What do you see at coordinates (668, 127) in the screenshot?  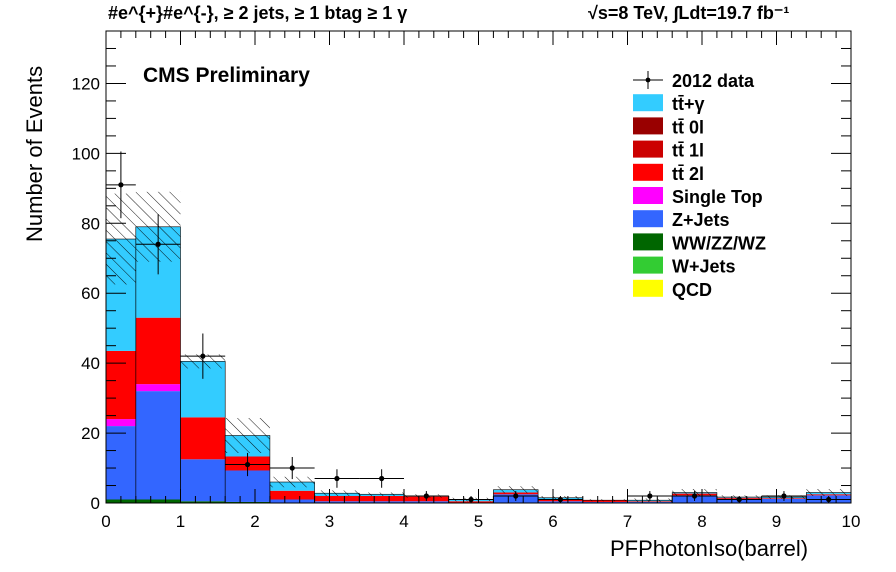 I see `legend-entry-2: tt̄ 0l` at bounding box center [668, 127].